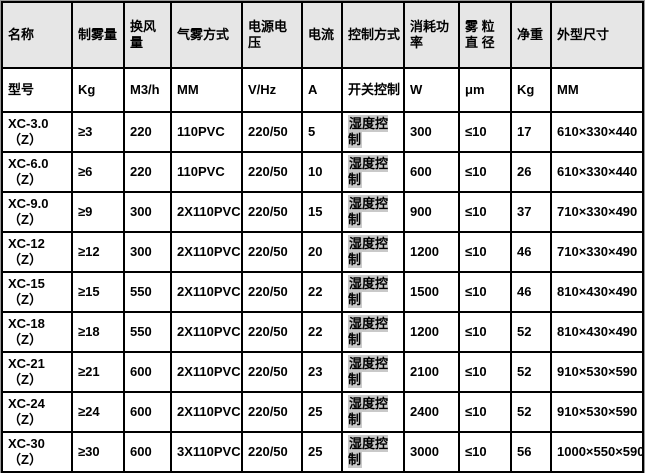  Describe the element at coordinates (98, 35) in the screenshot. I see `col-header-fog-capacity: 制雾量` at that location.